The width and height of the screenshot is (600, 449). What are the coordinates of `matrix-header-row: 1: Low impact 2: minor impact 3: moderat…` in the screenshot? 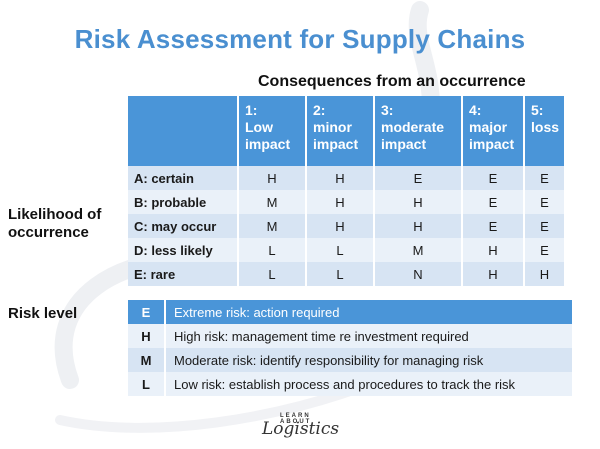 It's located at (346, 131).